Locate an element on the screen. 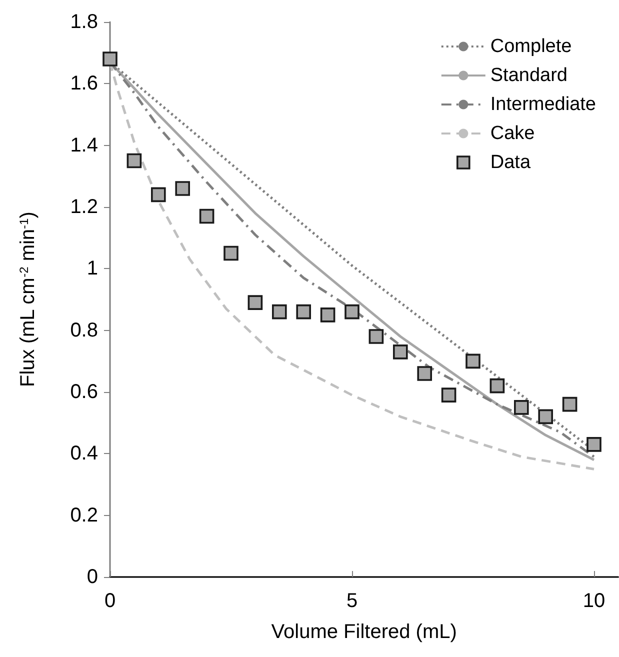  y-tick-label: 0.2 is located at coordinates (84, 515).